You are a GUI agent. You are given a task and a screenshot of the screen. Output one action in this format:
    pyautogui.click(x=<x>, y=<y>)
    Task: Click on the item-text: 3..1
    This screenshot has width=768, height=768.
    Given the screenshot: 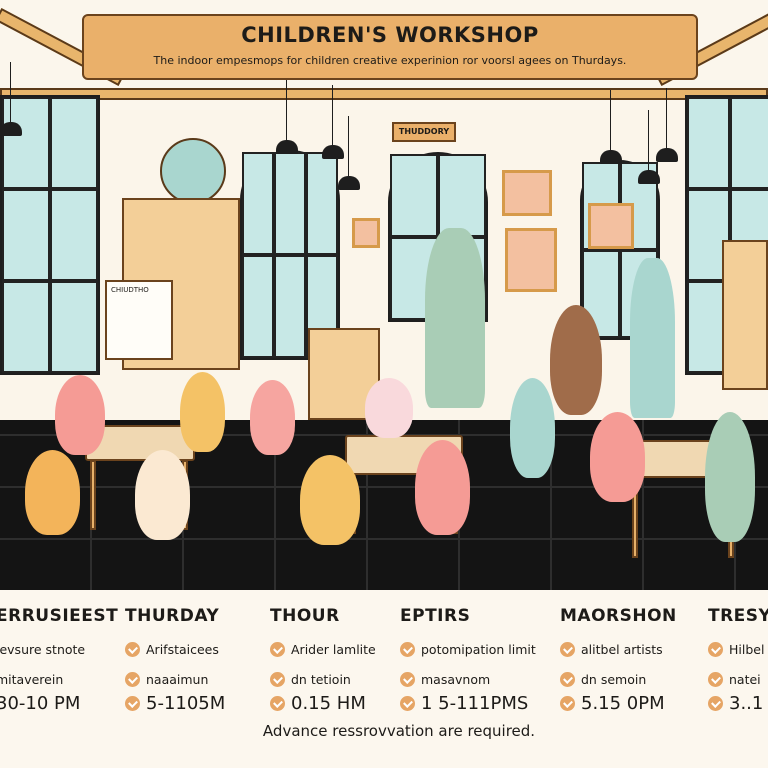 What is the action you would take?
    pyautogui.click(x=746, y=703)
    